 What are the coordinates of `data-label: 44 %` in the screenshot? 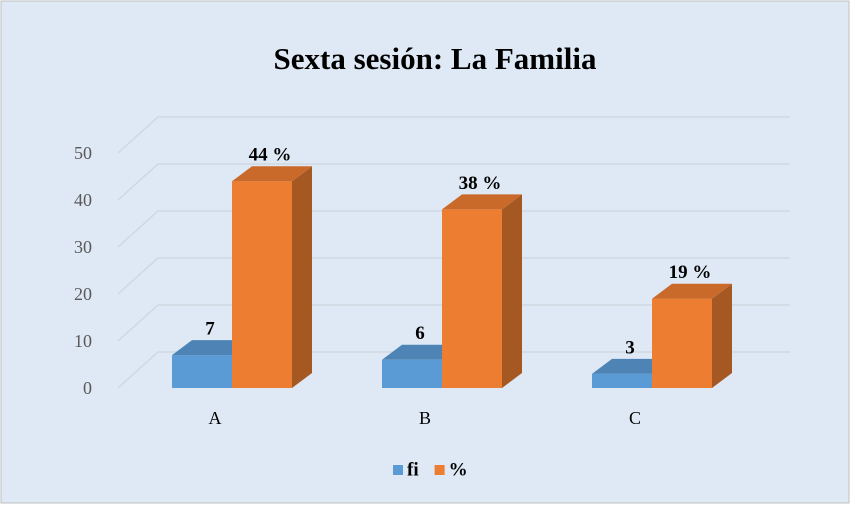 It's located at (270, 155).